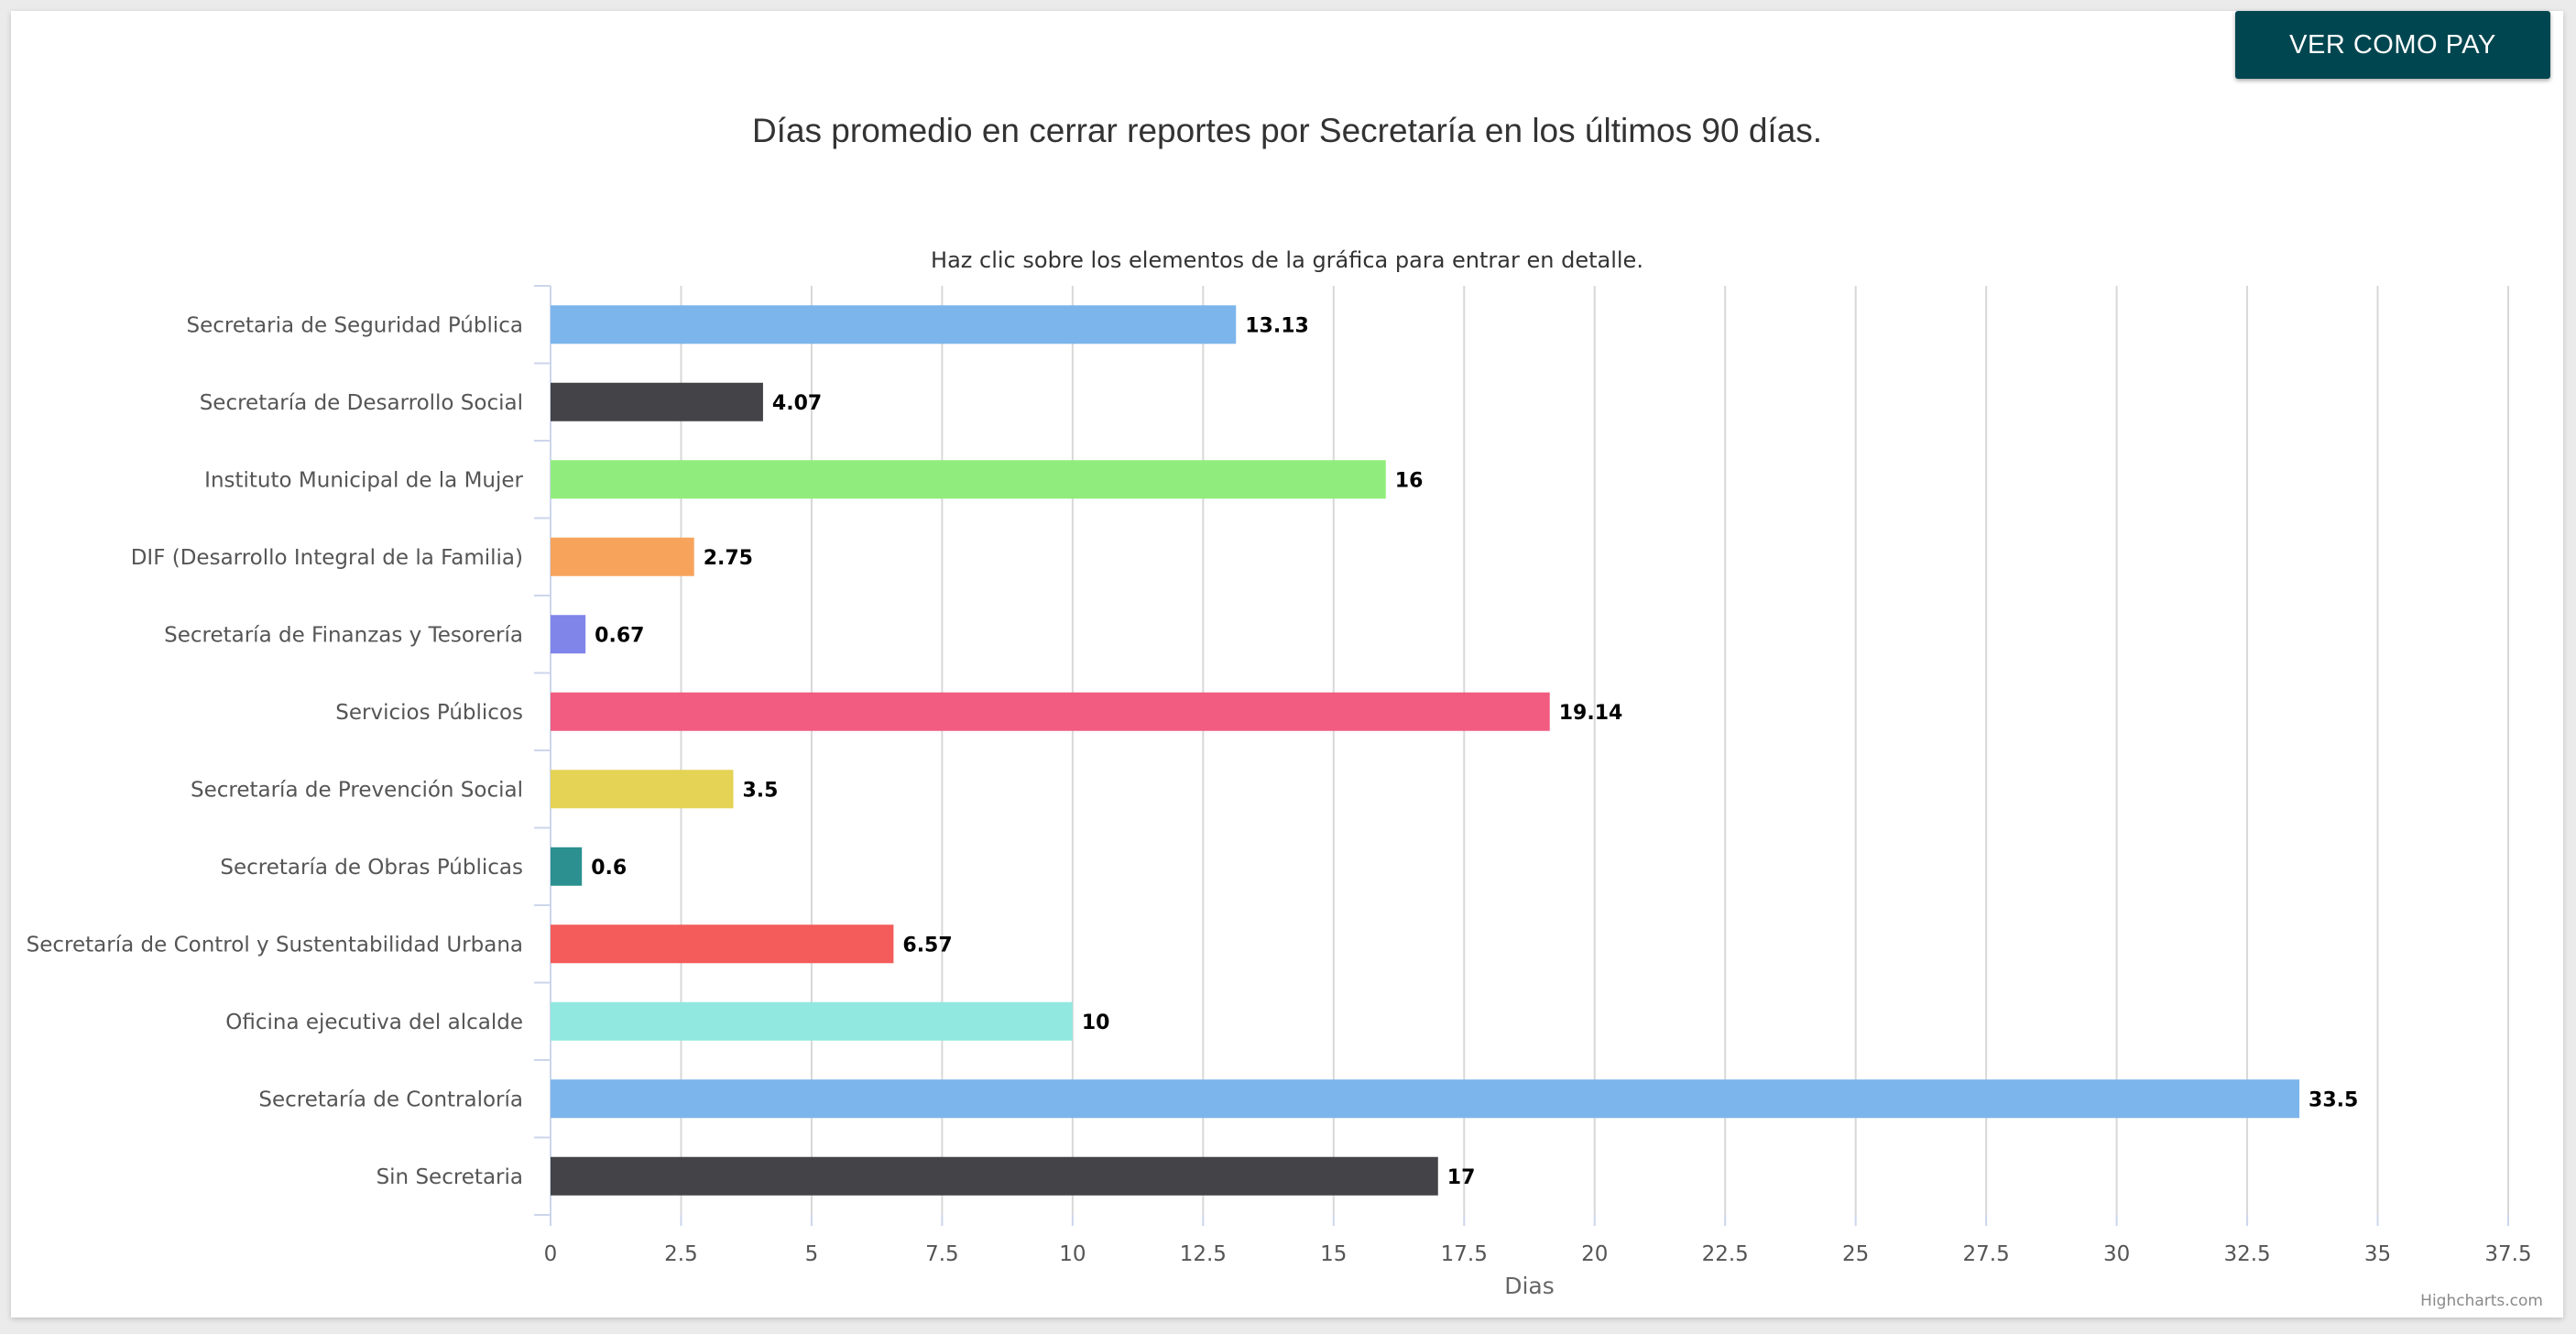 This screenshot has height=1334, width=2576. Describe the element at coordinates (1591, 713) in the screenshot. I see `data-label: 19.14` at that location.